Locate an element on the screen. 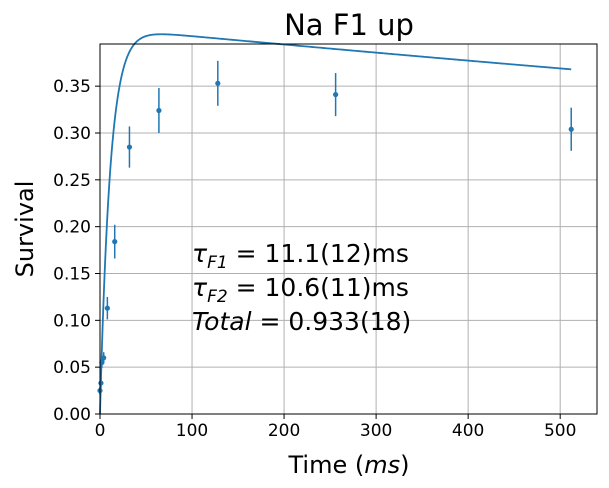 The image size is (609, 488). y-axis-label: Survival is located at coordinates (25, 229).